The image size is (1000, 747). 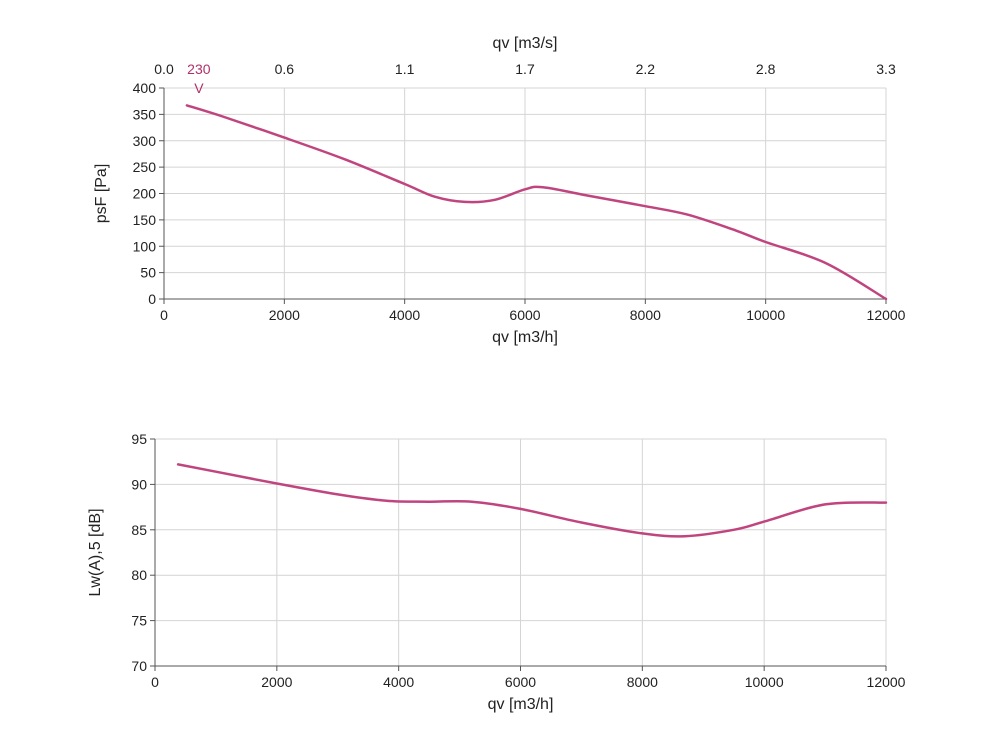 What do you see at coordinates (405, 69) in the screenshot?
I see `x2-tick-label: 1.1` at bounding box center [405, 69].